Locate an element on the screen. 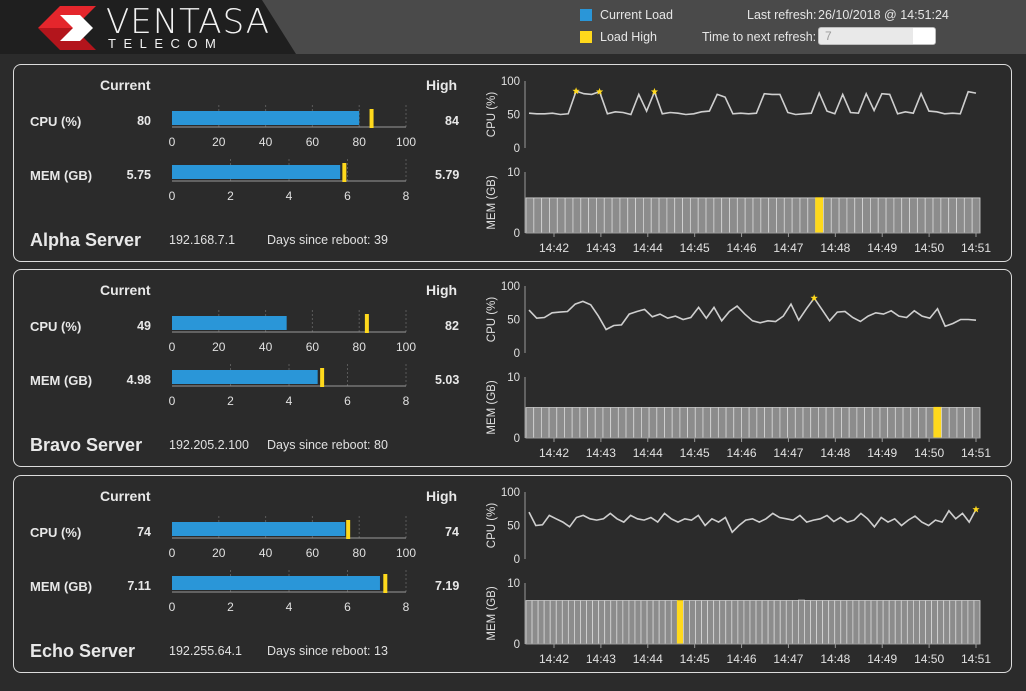 The image size is (1026, 691). mem-chart-ytick: 0 is located at coordinates (517, 234).